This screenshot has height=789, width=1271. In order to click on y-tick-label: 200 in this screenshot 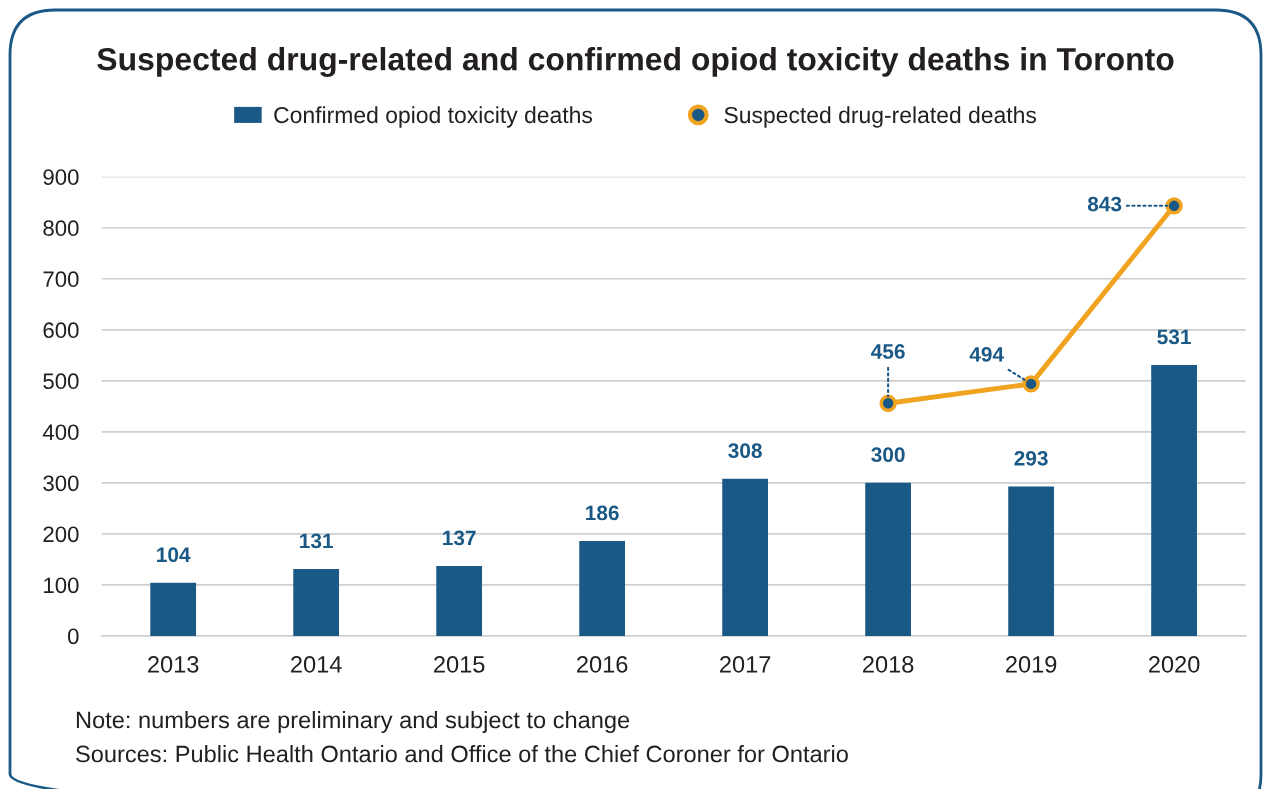, I will do `click(61, 534)`.